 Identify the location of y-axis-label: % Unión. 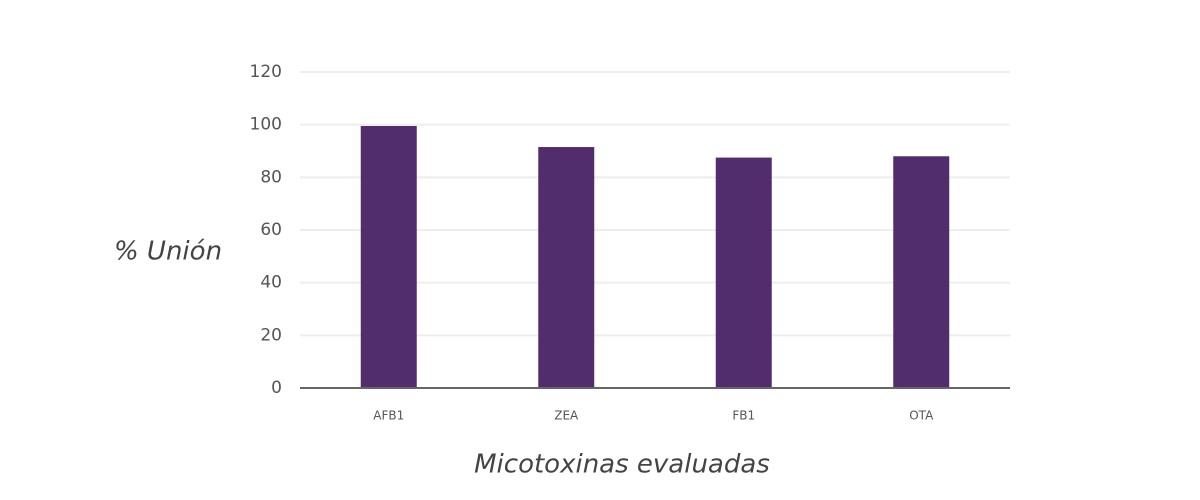
(168, 252).